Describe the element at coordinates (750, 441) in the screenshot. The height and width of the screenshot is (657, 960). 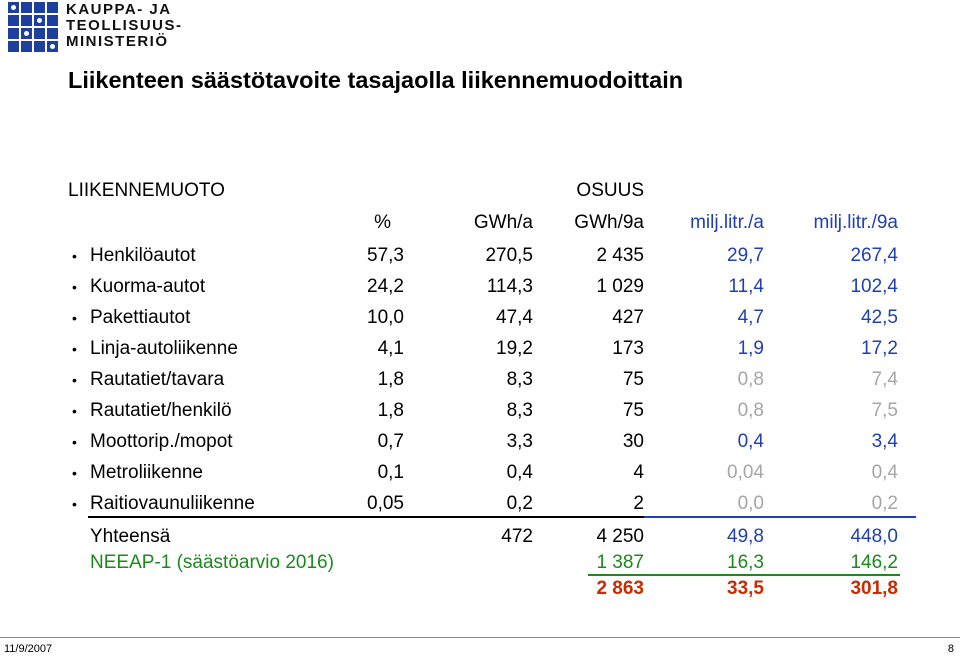
I see `cell-milj-a: 0,4` at that location.